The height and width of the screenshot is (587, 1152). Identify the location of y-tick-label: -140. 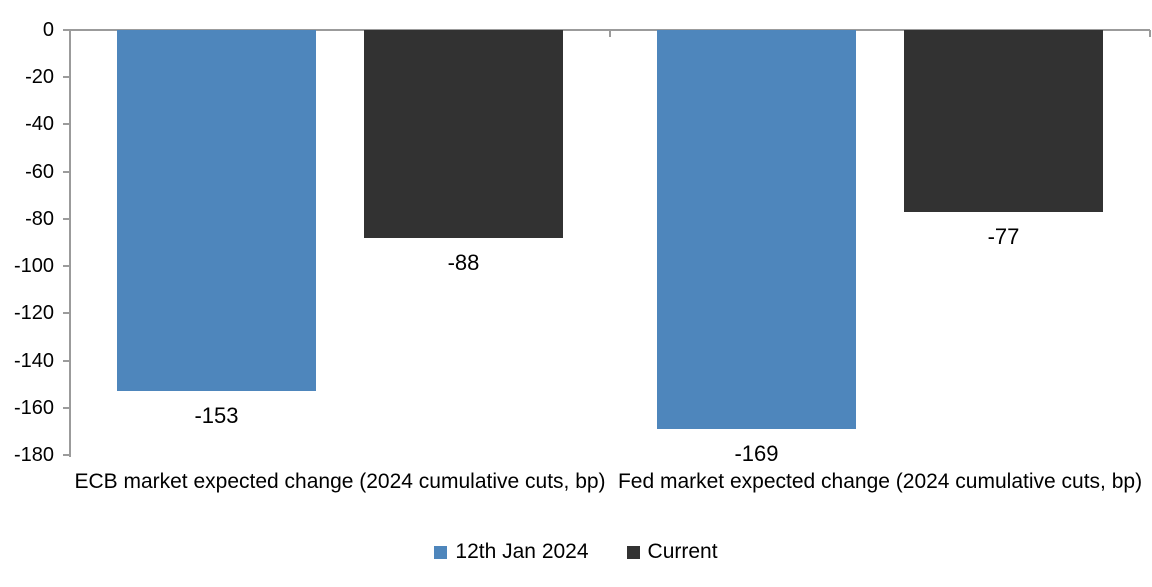
(33, 361).